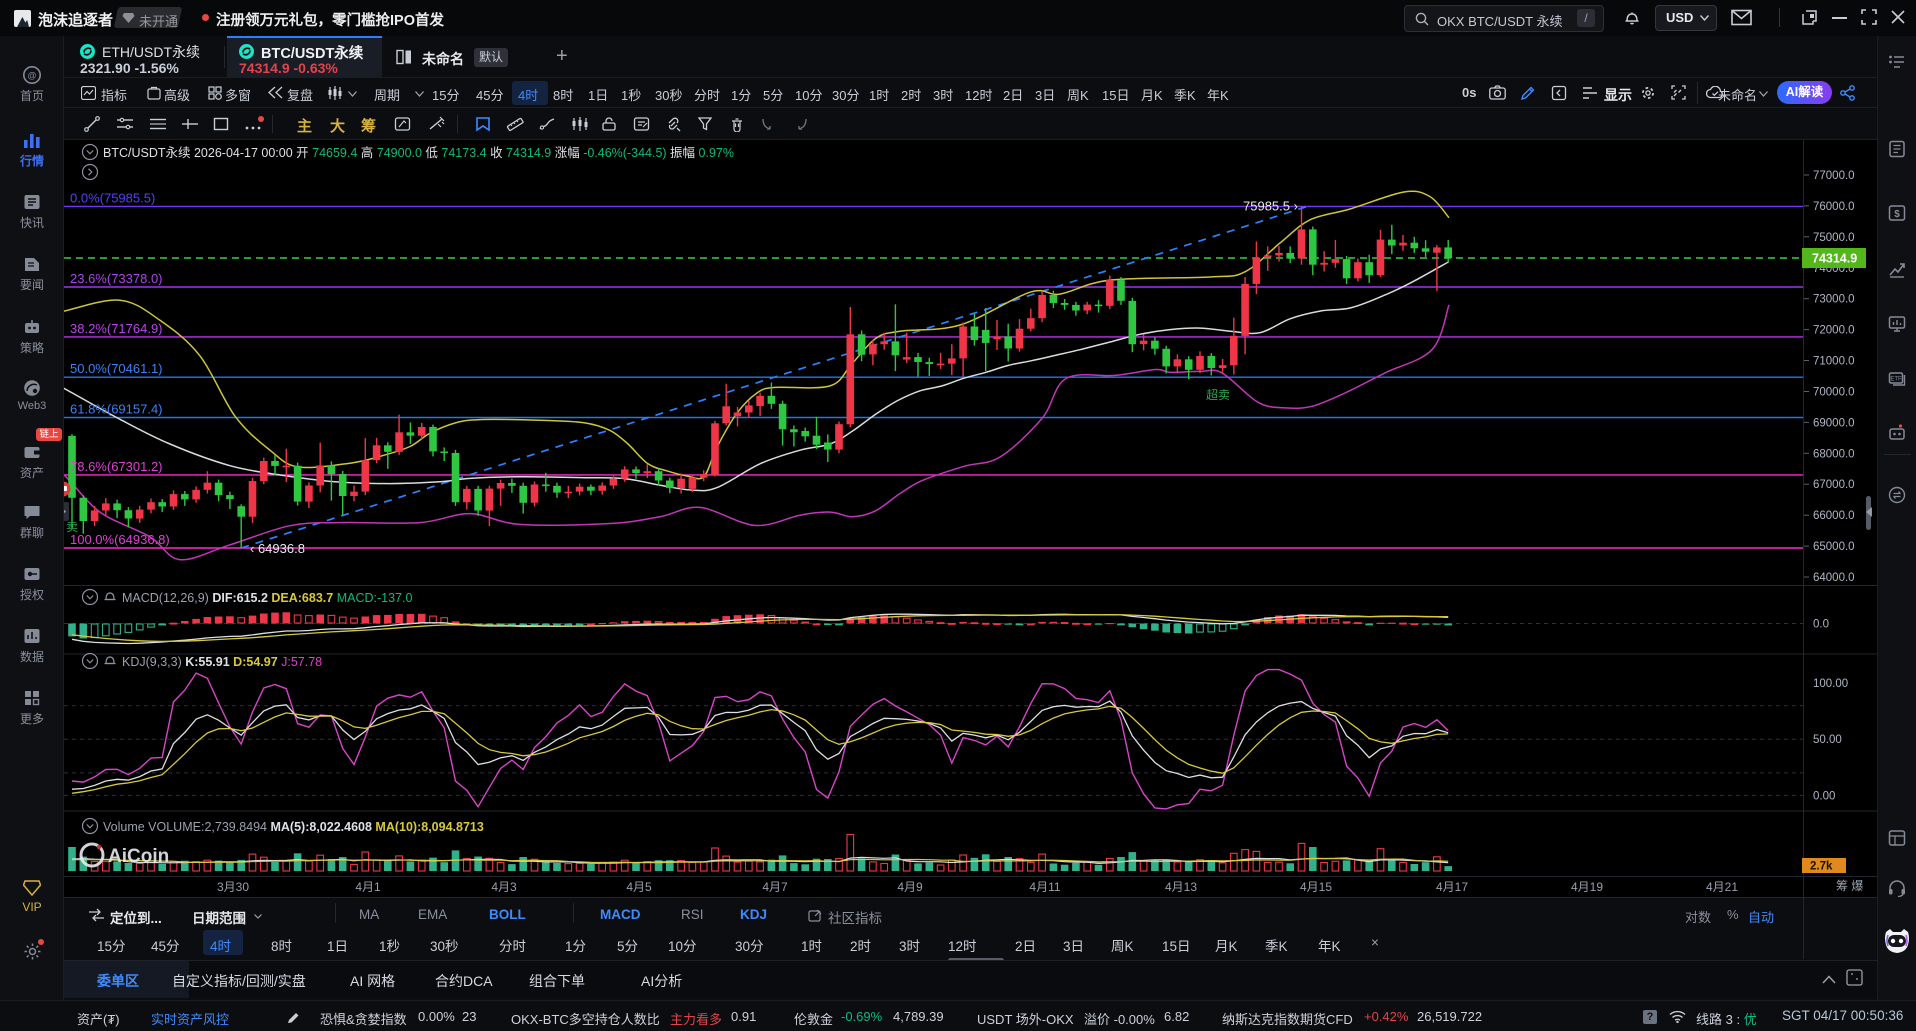 The image size is (1916, 1031). Describe the element at coordinates (112, 197) in the screenshot. I see `svg-text: 0.0%(75985.5)` at that location.